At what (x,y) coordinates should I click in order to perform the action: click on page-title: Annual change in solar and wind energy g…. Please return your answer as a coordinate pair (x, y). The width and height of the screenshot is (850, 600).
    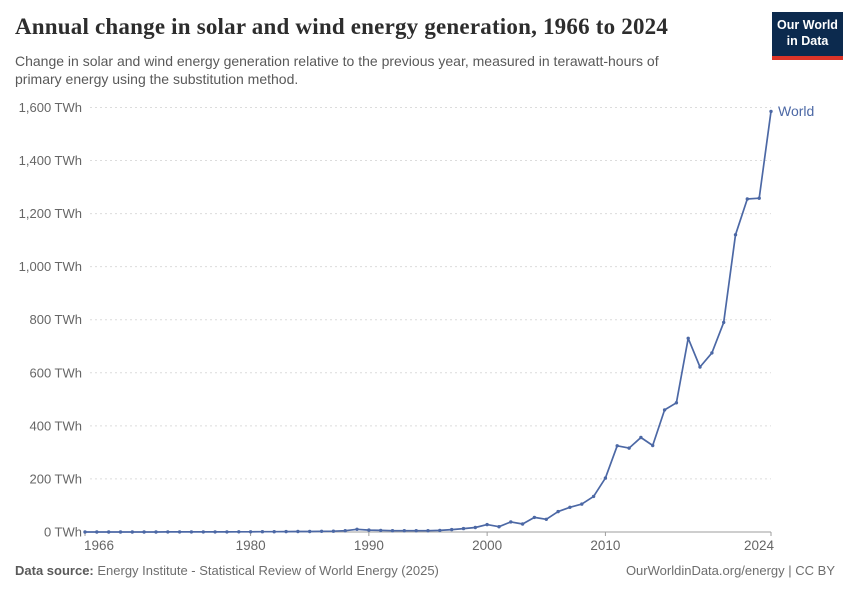
    Looking at the image, I should click on (342, 26).